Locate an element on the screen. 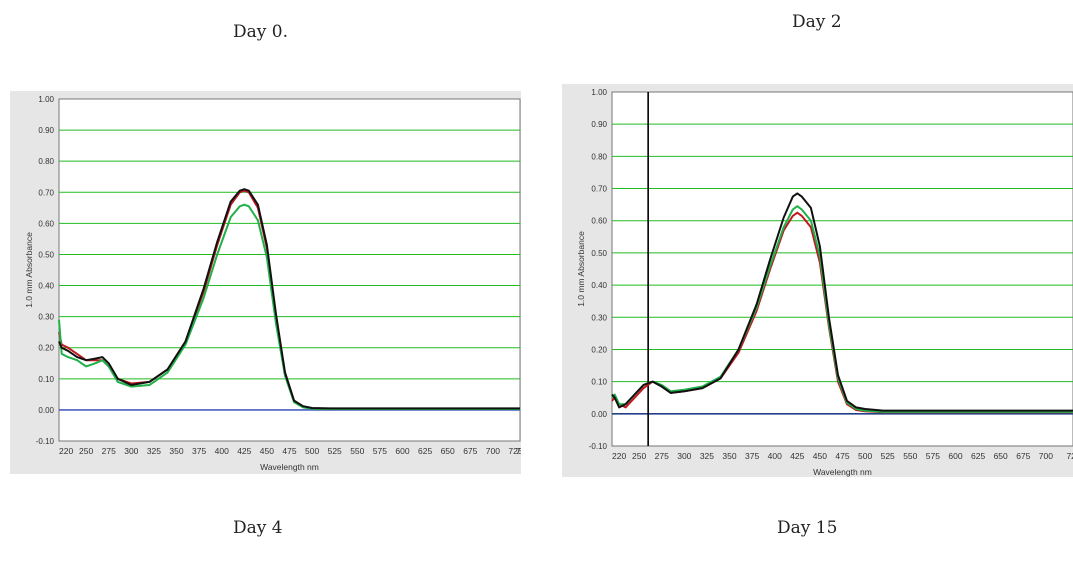  caption-day-0: Day 0. is located at coordinates (260, 32).